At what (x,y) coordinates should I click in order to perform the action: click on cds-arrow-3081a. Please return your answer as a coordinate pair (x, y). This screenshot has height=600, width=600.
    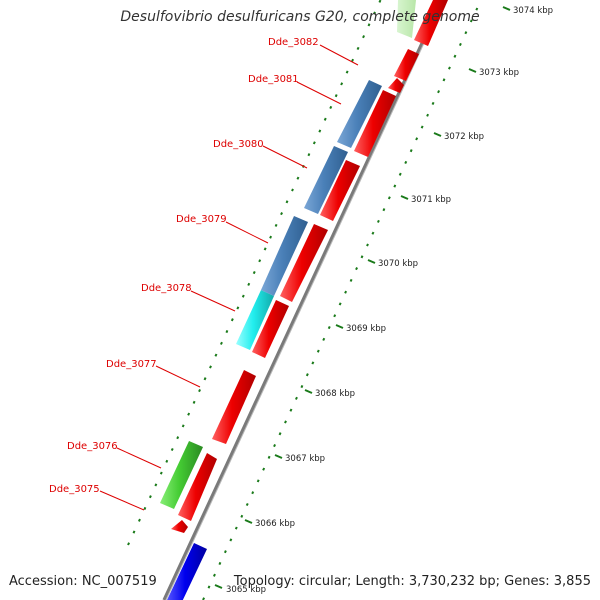
    Looking at the image, I should click on (375, 123).